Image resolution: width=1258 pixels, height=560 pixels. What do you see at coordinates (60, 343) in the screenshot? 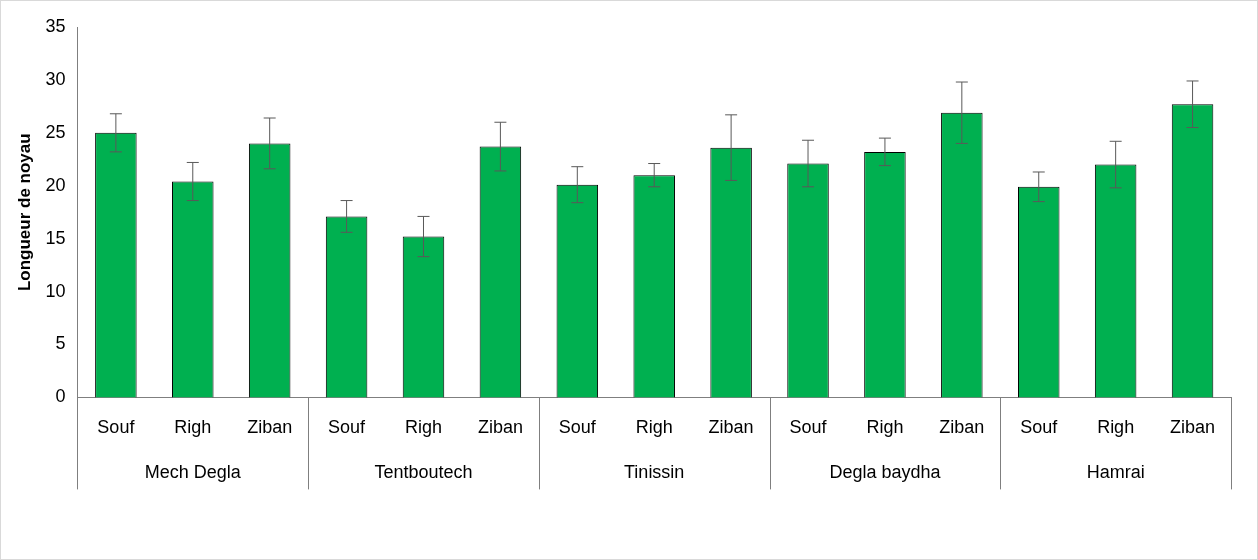
I see `y-tick-label: 5` at bounding box center [60, 343].